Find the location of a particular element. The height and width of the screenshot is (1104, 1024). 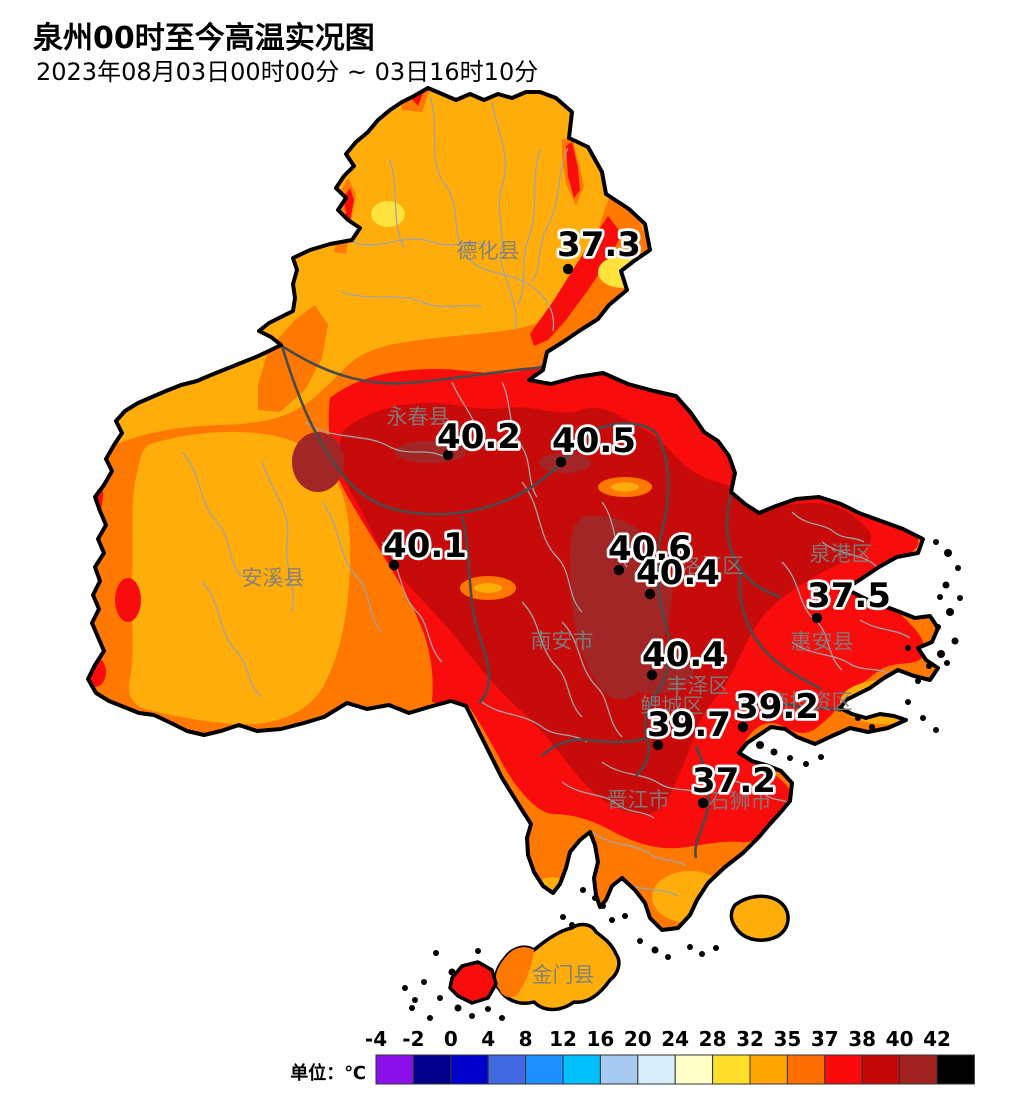

station-temp-label: 39.2 is located at coordinates (777, 707).